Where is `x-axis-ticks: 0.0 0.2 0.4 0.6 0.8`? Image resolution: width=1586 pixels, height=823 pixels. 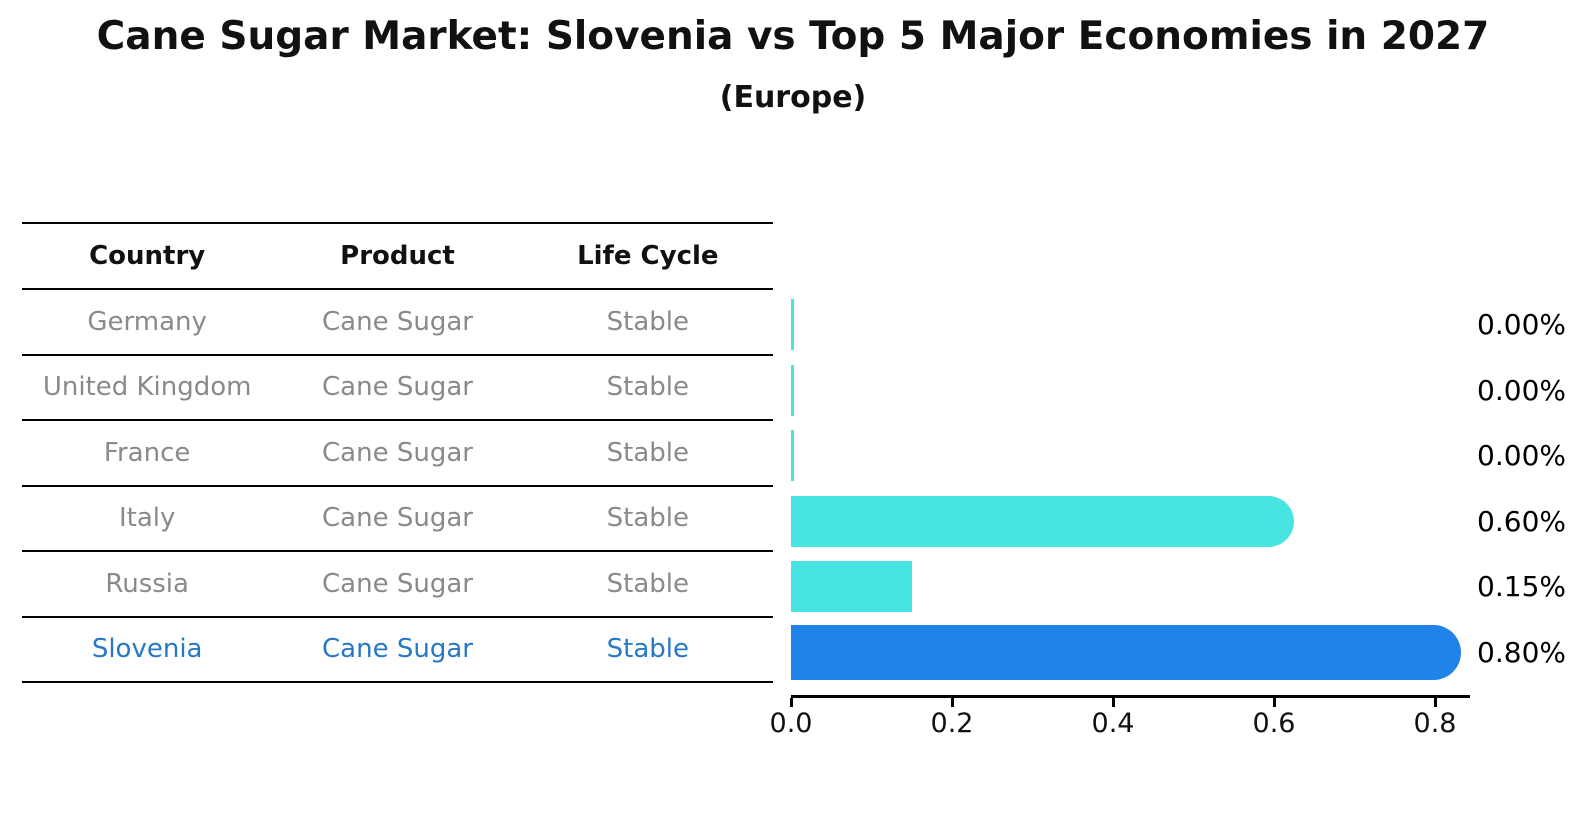
x-axis-ticks: 0.0 0.2 0.4 0.6 0.8 is located at coordinates (1120, 725).